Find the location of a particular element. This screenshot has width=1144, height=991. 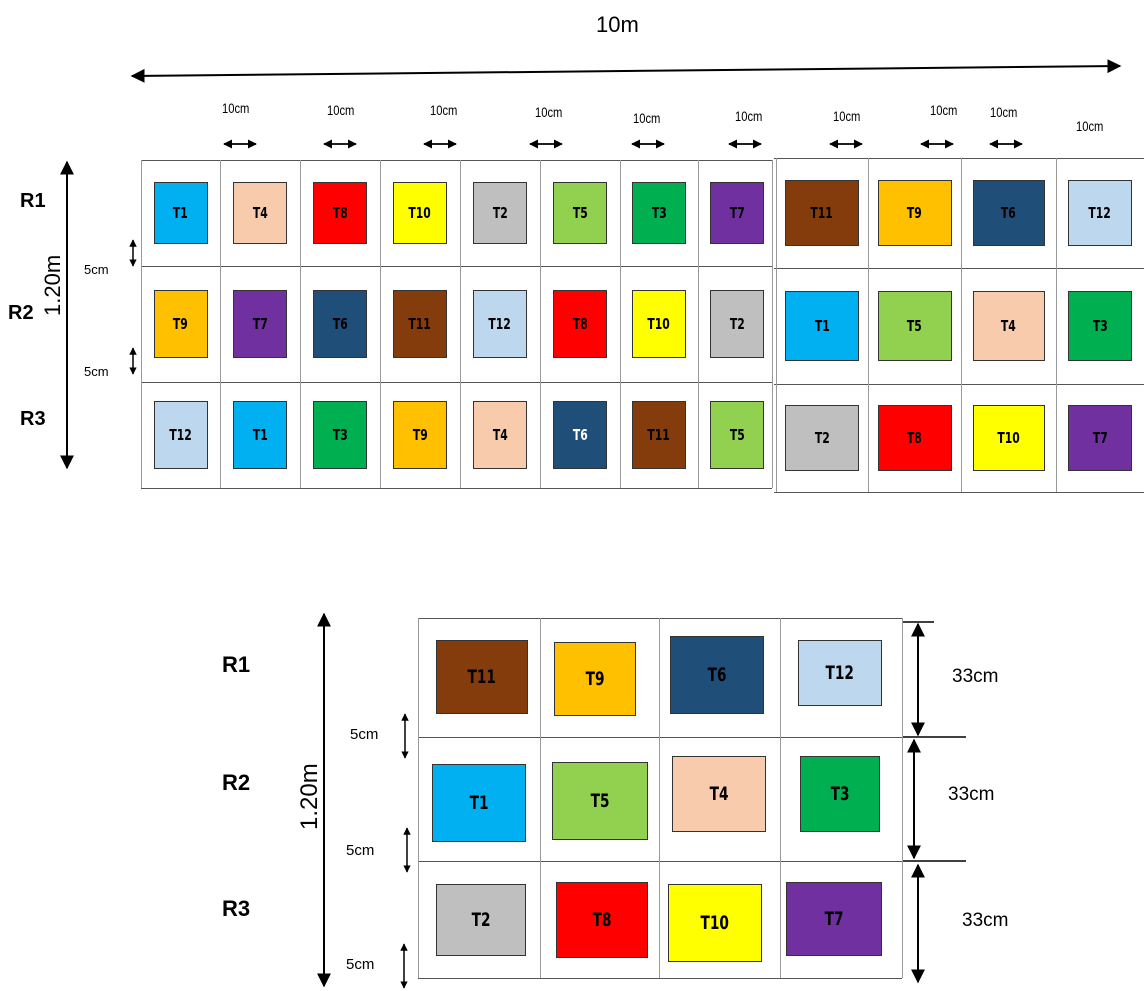

plot-tile-t7: T7 is located at coordinates (1100, 438).